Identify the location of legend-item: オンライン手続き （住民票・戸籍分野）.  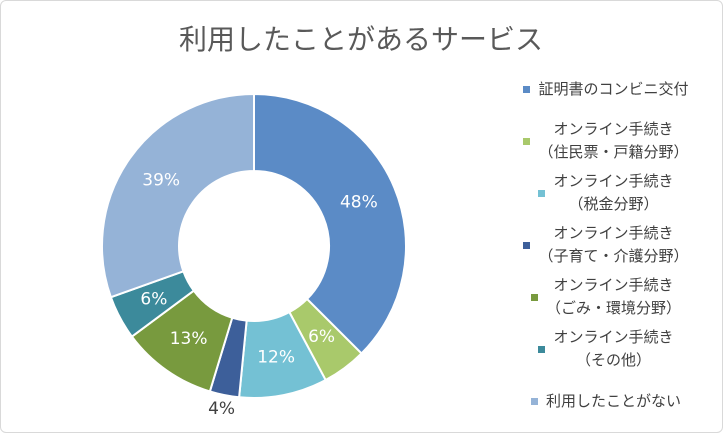
(606, 141).